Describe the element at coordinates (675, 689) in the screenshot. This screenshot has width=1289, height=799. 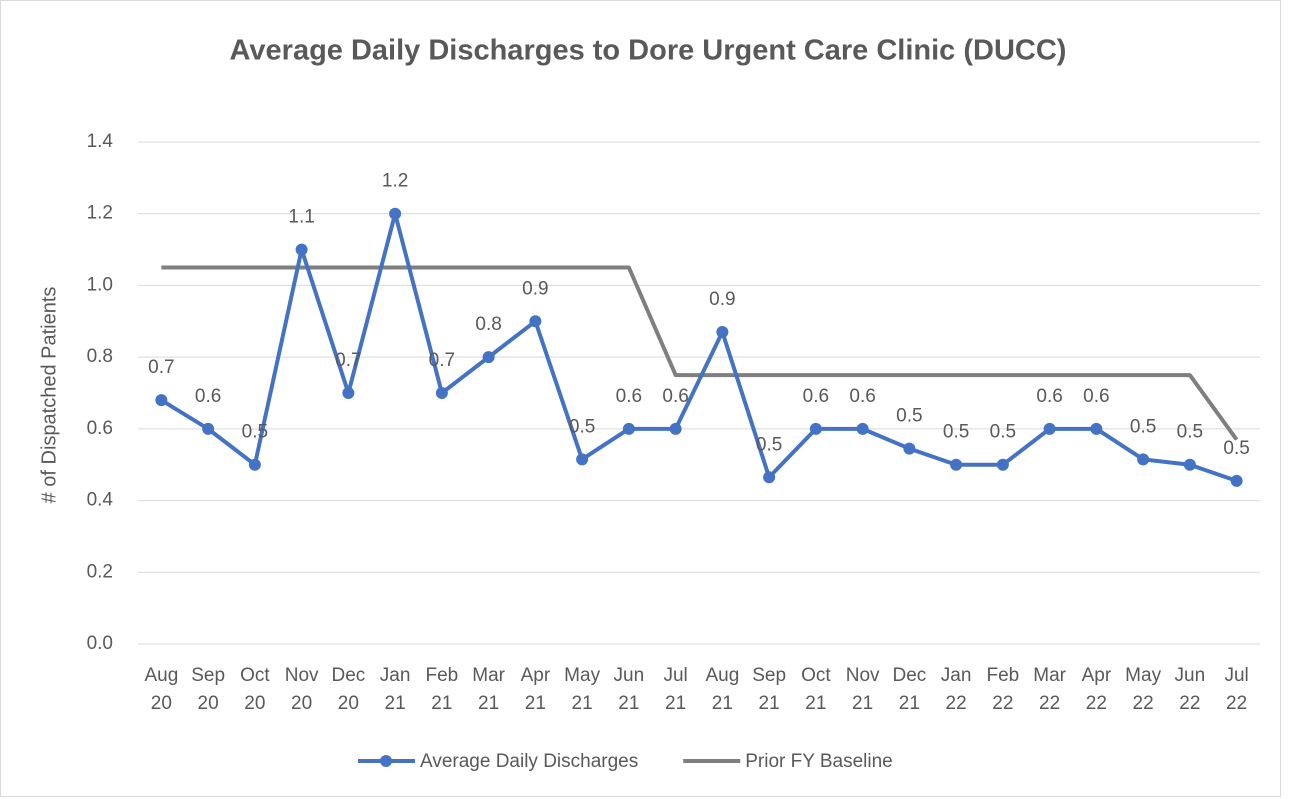
I see `x-tick-label: Jul 21` at that location.